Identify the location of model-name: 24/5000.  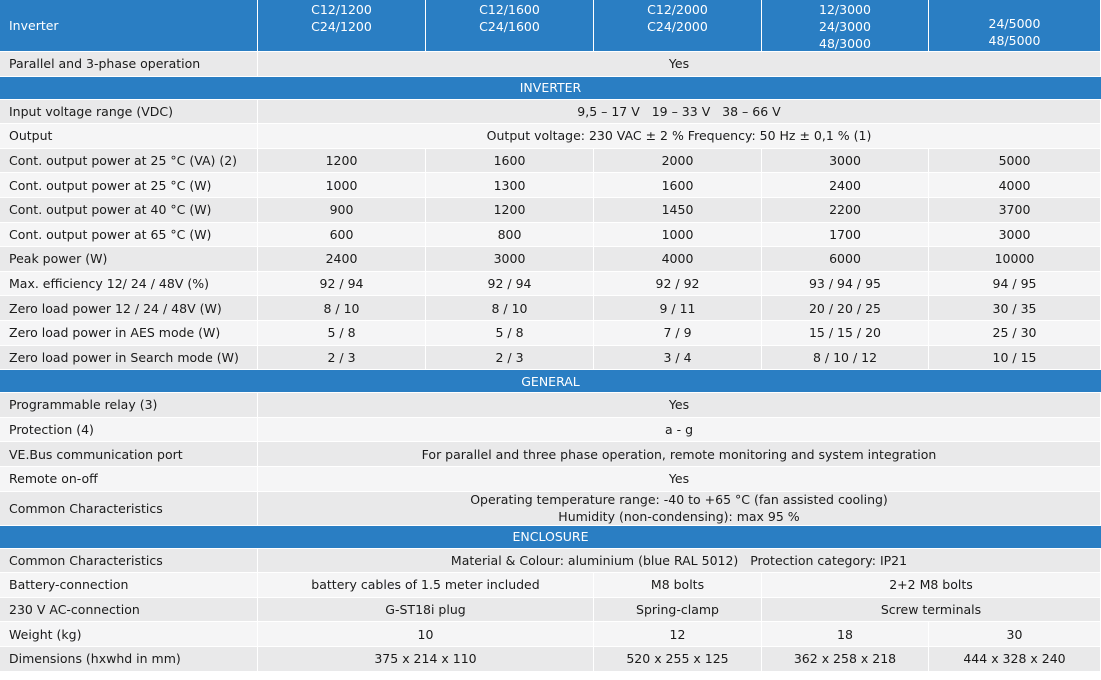
(1014, 23).